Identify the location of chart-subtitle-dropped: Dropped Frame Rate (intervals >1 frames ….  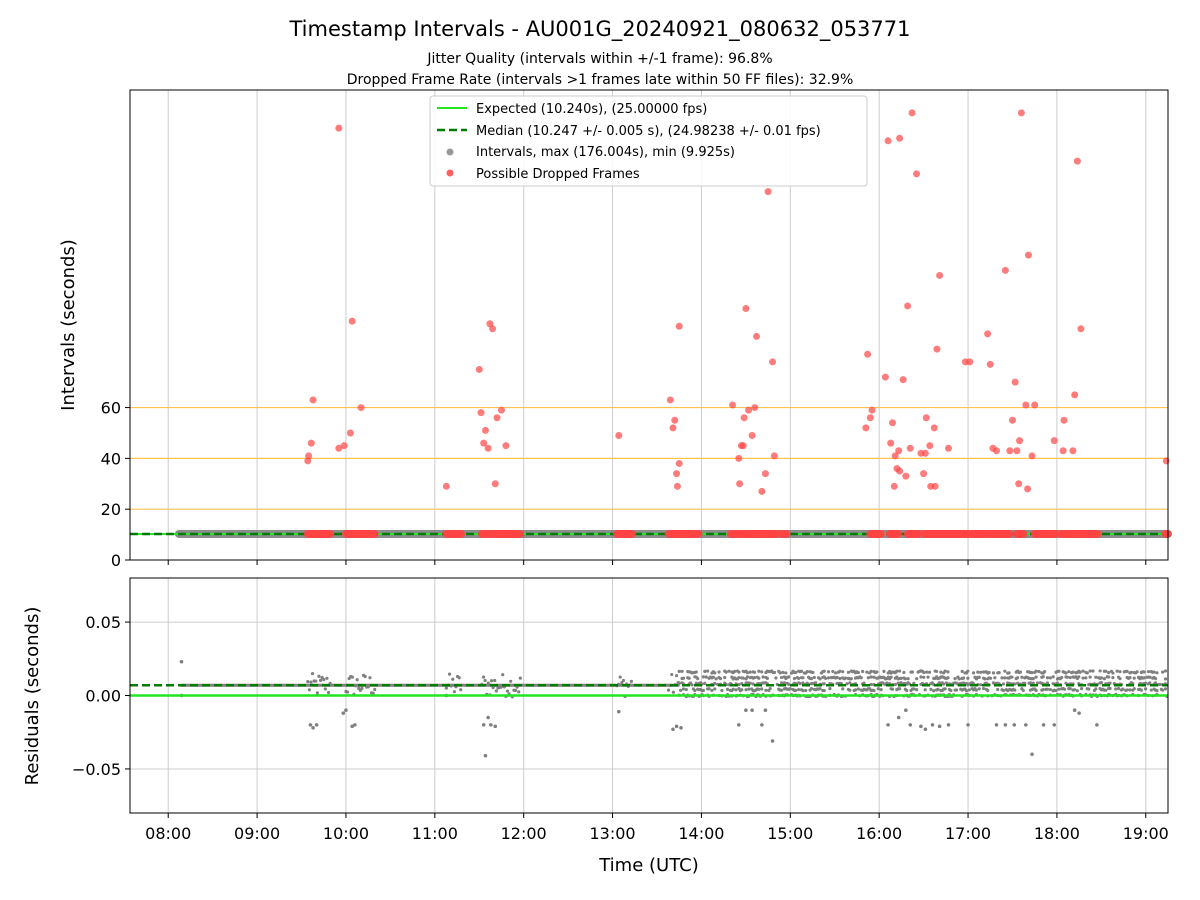
(600, 80).